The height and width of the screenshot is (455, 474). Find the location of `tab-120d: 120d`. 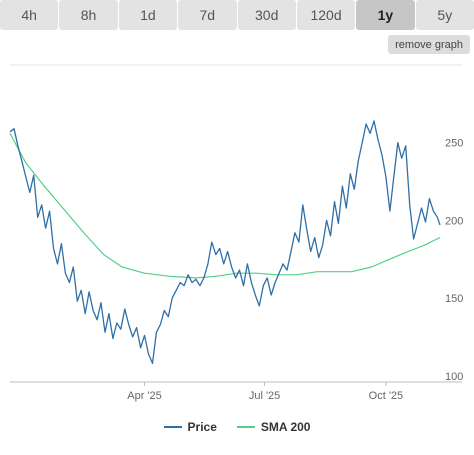

tab-120d: 120d is located at coordinates (326, 15).